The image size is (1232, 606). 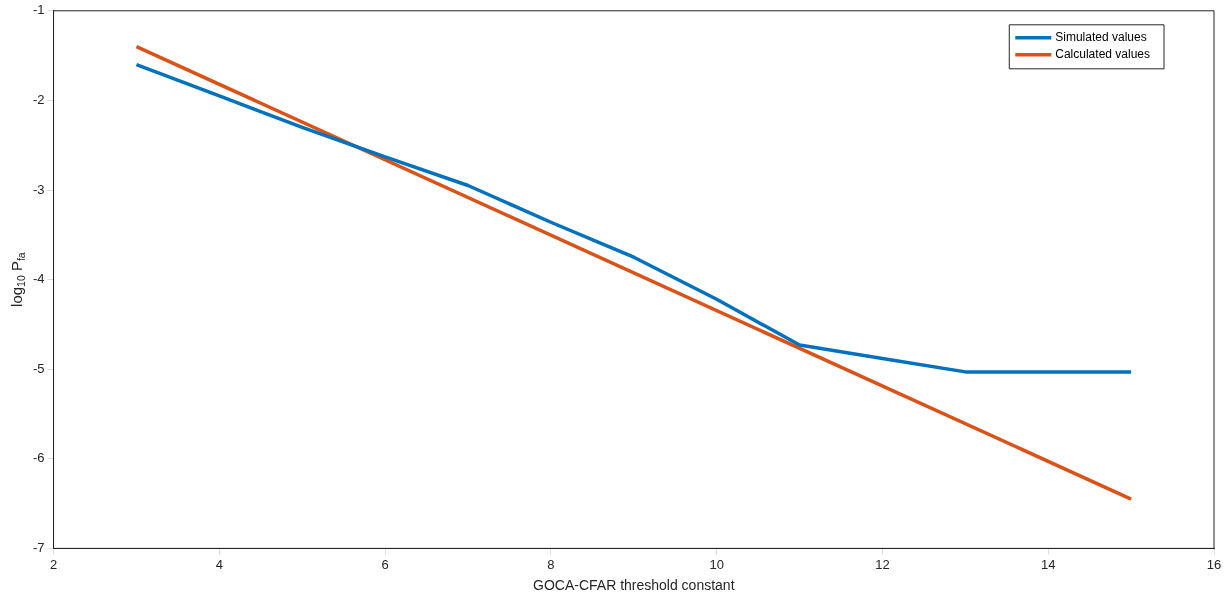 I want to click on y-tick-label: -5, so click(x=39, y=368).